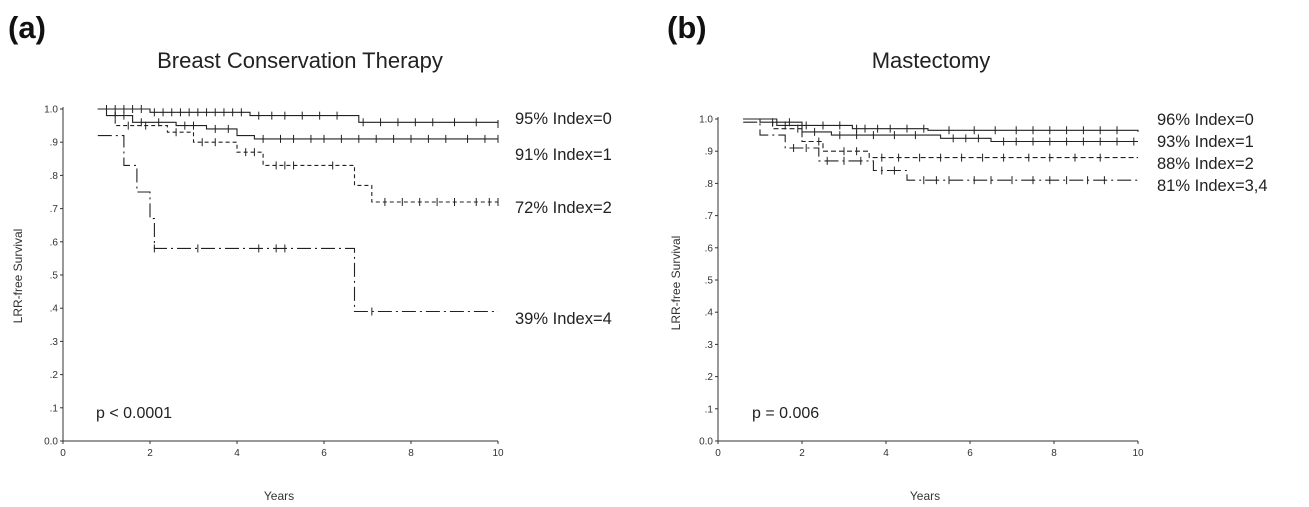 This screenshot has height=507, width=1309. Describe the element at coordinates (563, 319) in the screenshot. I see `panel-a-series-3-label: 39% Index=4` at that location.